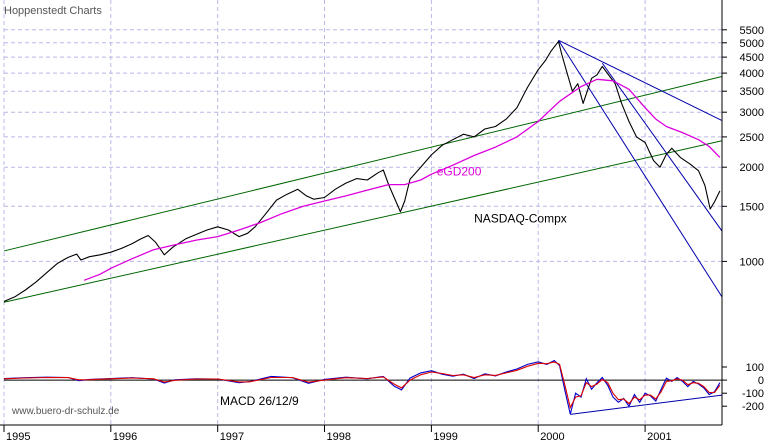 The height and width of the screenshot is (442, 770). What do you see at coordinates (752, 207) in the screenshot?
I see `y-tick-label: 1500` at bounding box center [752, 207].